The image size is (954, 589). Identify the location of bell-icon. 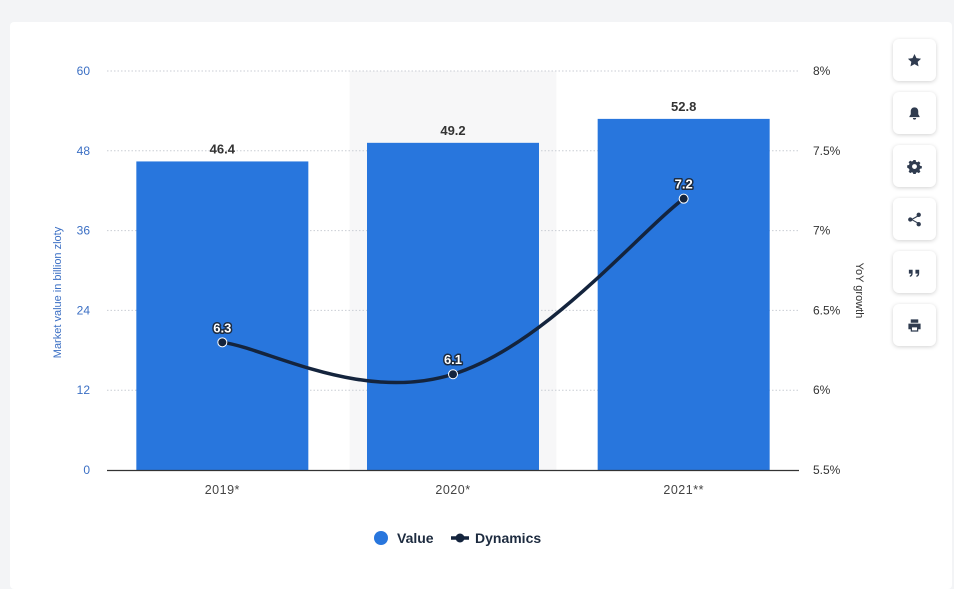
(914, 113).